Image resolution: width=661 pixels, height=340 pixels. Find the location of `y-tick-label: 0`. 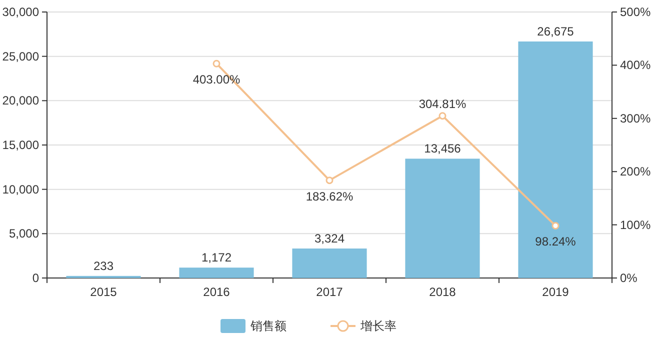

y-tick-label: 0 is located at coordinates (36, 278).